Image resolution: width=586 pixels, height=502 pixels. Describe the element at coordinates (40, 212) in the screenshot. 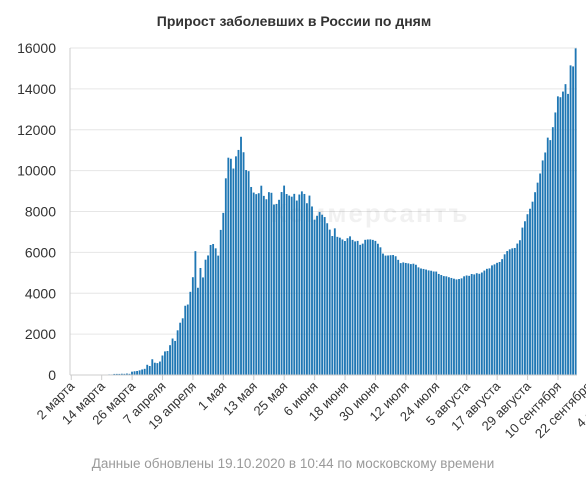

I see `y-tick-label: 8000` at that location.